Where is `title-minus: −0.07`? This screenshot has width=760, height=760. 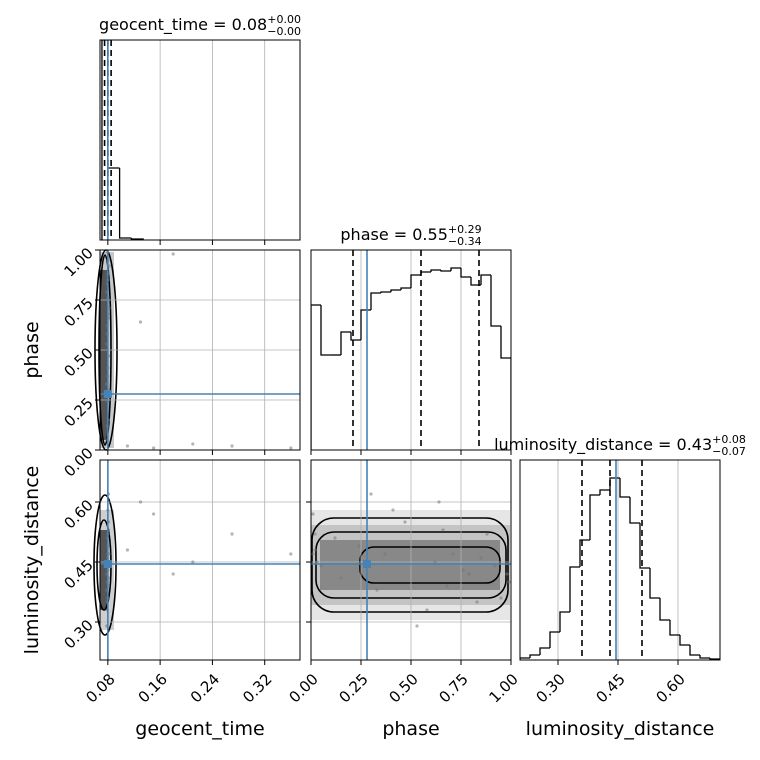
title-minus: −0.07 is located at coordinates (729, 451).